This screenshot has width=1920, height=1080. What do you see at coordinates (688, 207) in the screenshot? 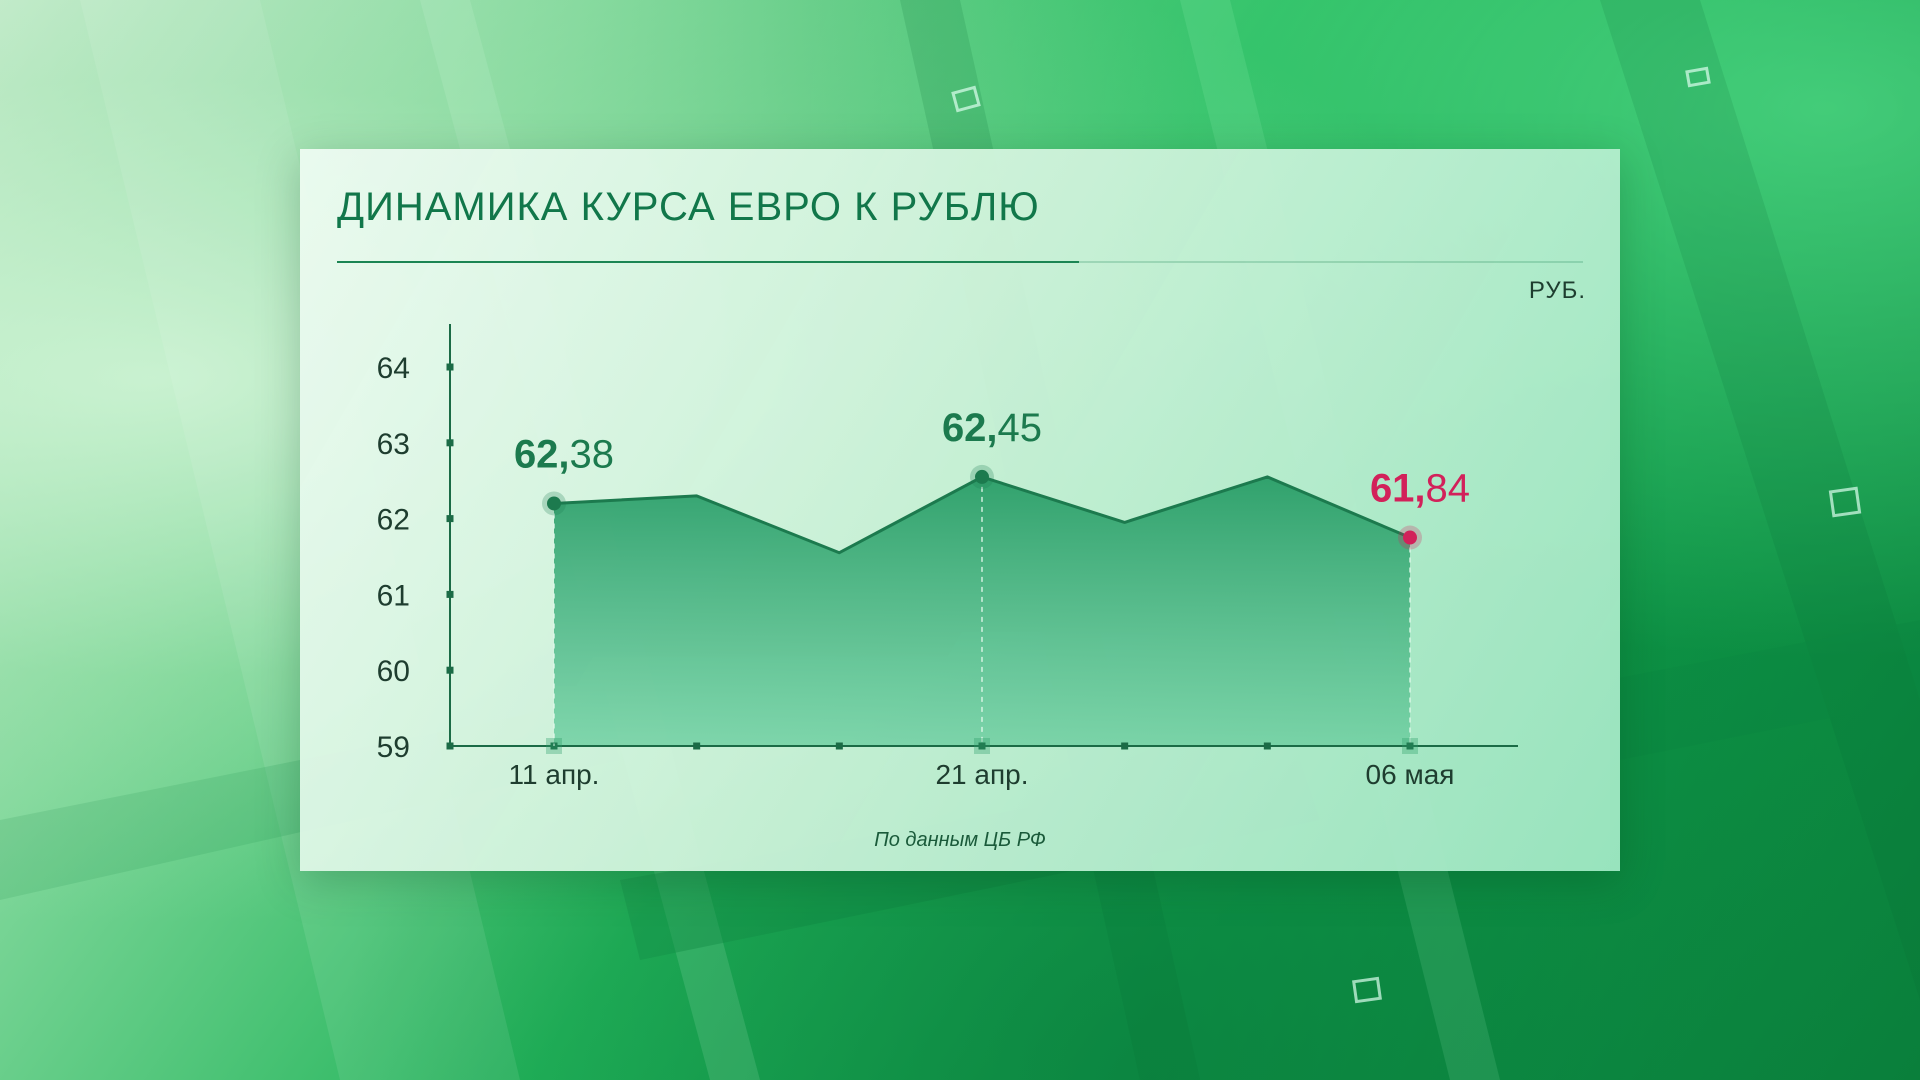
I see `chart-title: ДИНАМИКА КУРСА ЕВРО К РУБЛЮ` at bounding box center [688, 207].